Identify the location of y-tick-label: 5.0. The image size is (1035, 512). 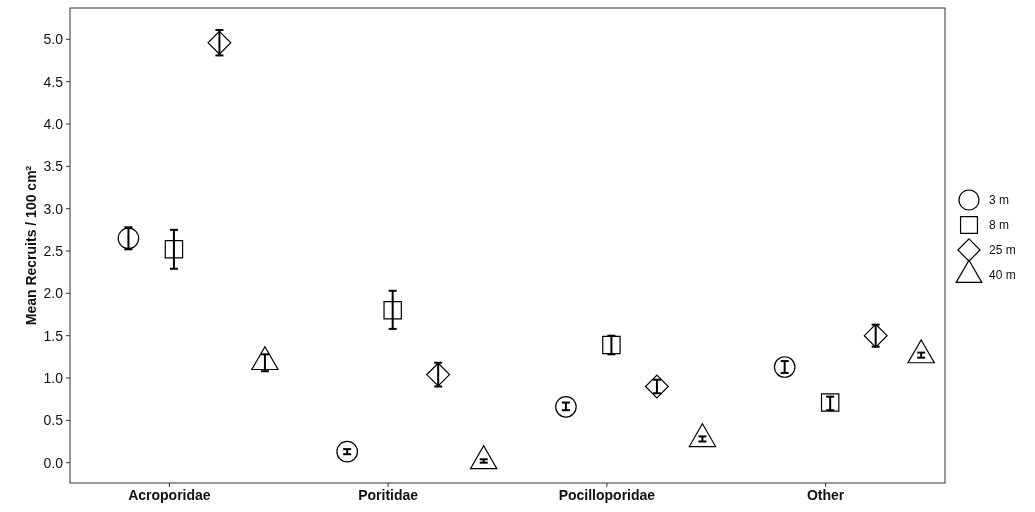
(53, 39).